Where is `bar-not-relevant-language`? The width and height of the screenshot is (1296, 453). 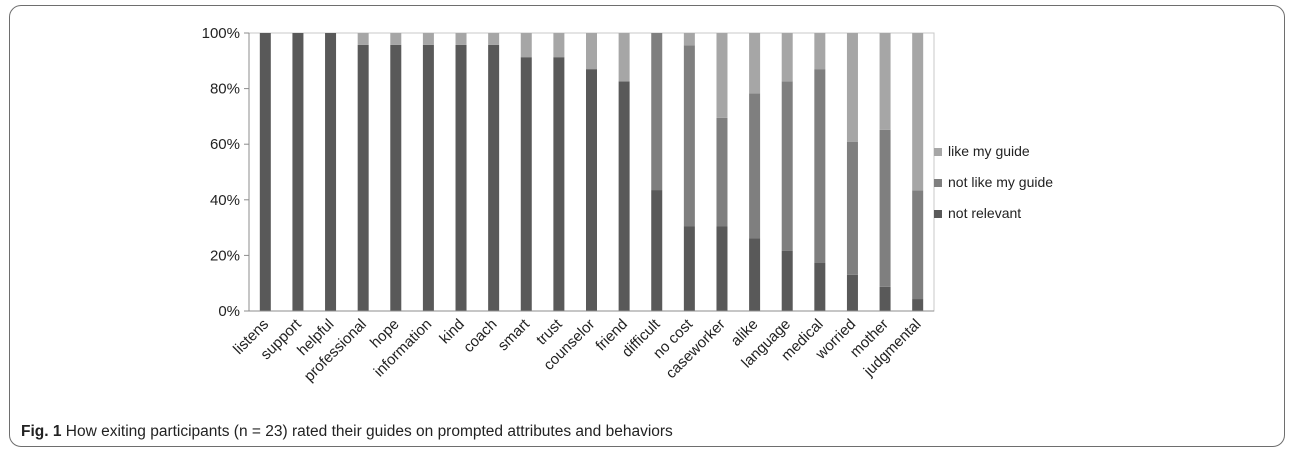 bar-not-relevant-language is located at coordinates (787, 280).